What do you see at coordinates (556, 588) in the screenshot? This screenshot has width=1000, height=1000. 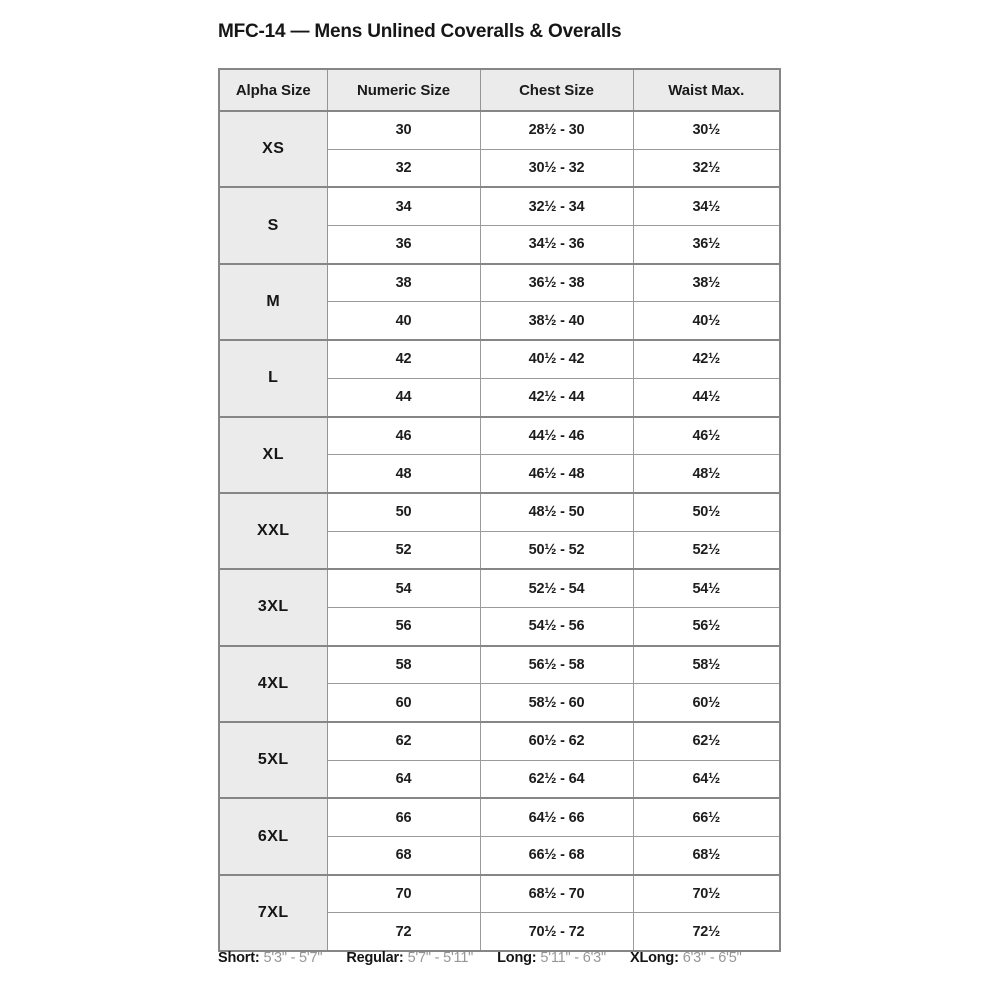 I see `chest-size-cell: 52½ - 54` at bounding box center [556, 588].